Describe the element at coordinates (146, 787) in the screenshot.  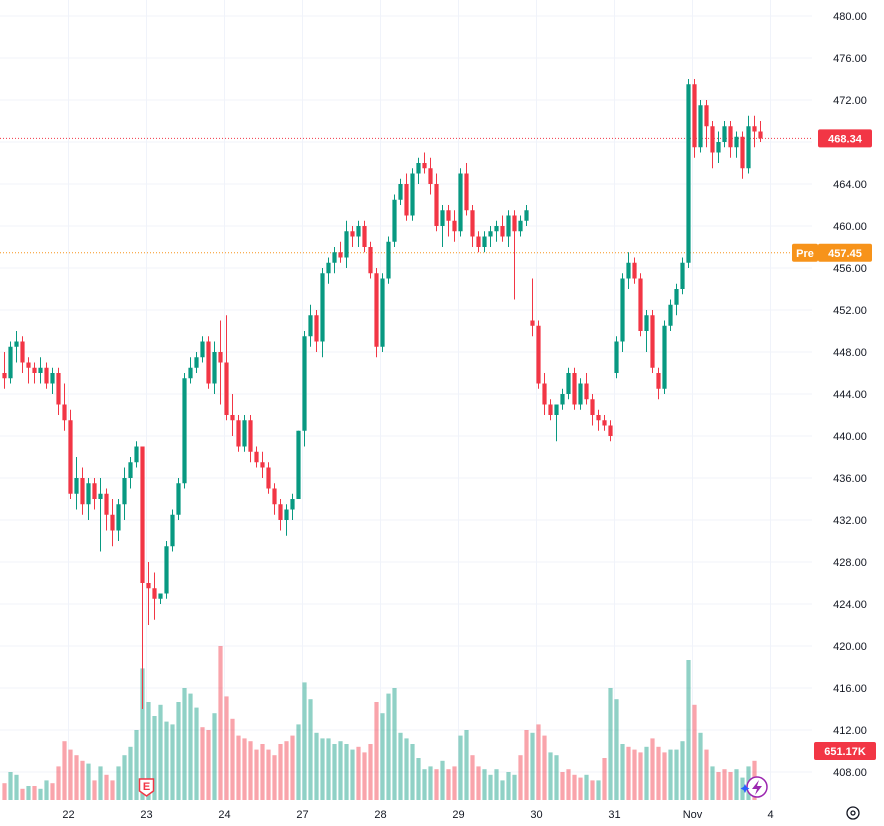
I see `earnings-marker: E` at that location.